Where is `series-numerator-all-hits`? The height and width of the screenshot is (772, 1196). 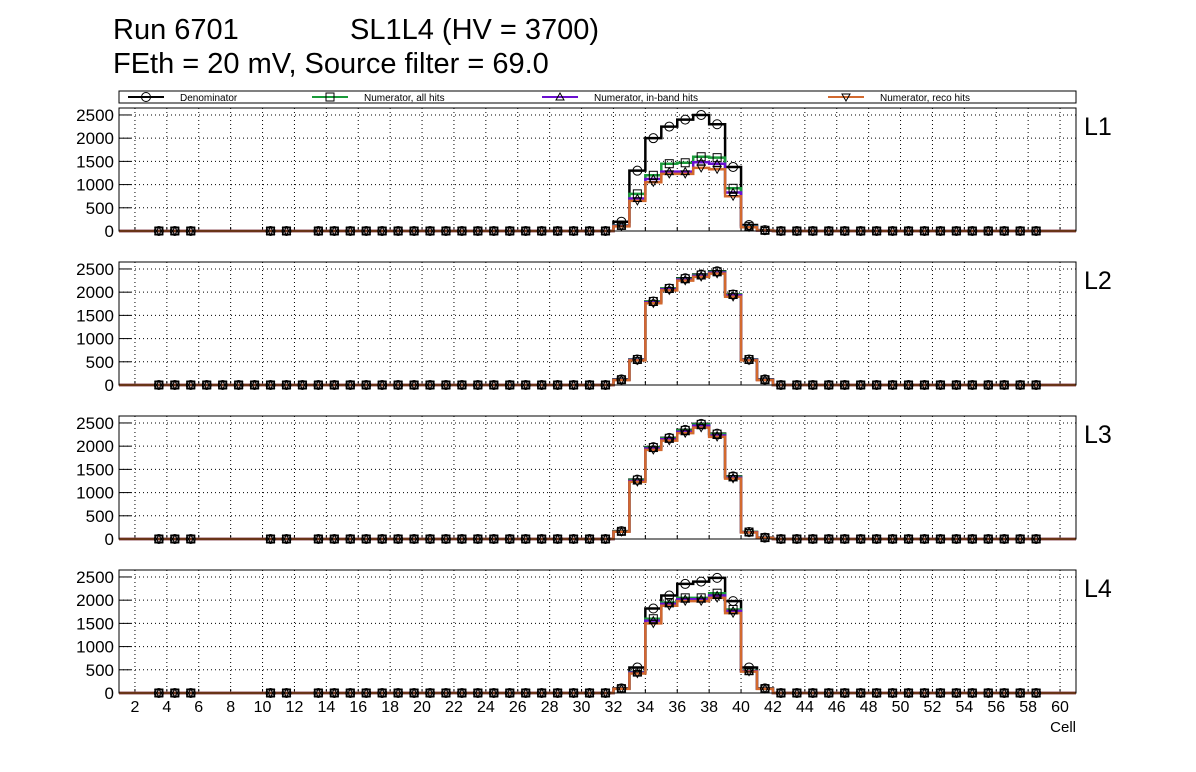
series-numerator-all-hits is located at coordinates (597, 194).